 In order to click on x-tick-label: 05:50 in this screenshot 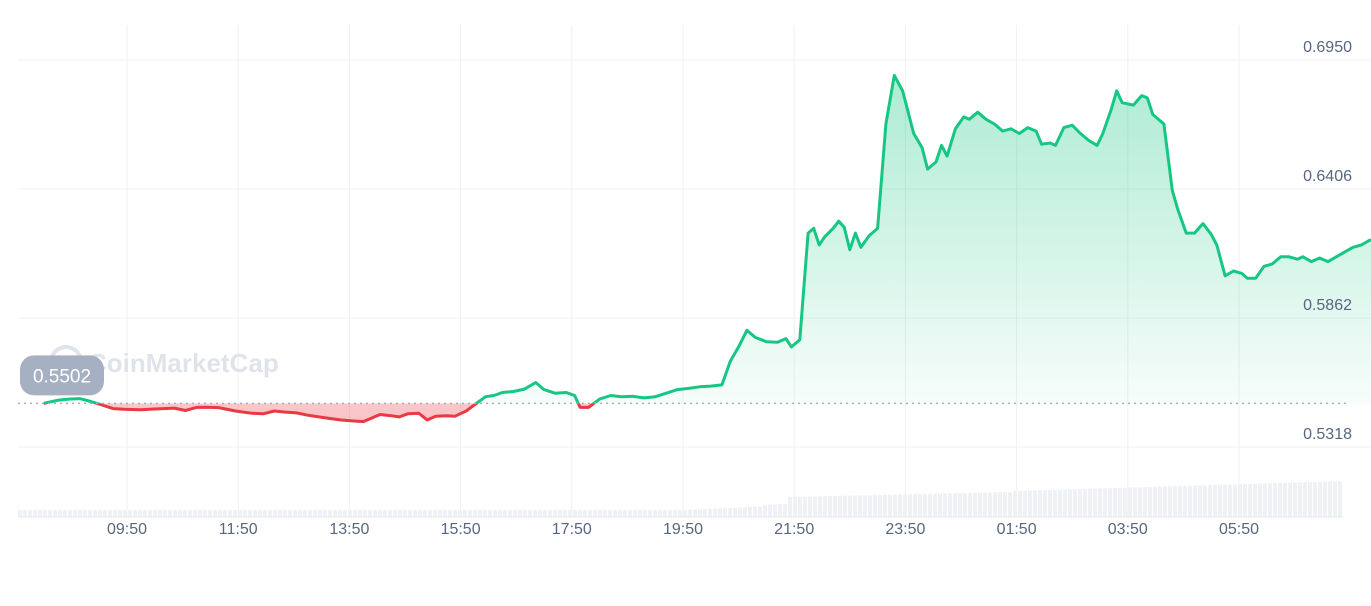, I will do `click(1239, 529)`.